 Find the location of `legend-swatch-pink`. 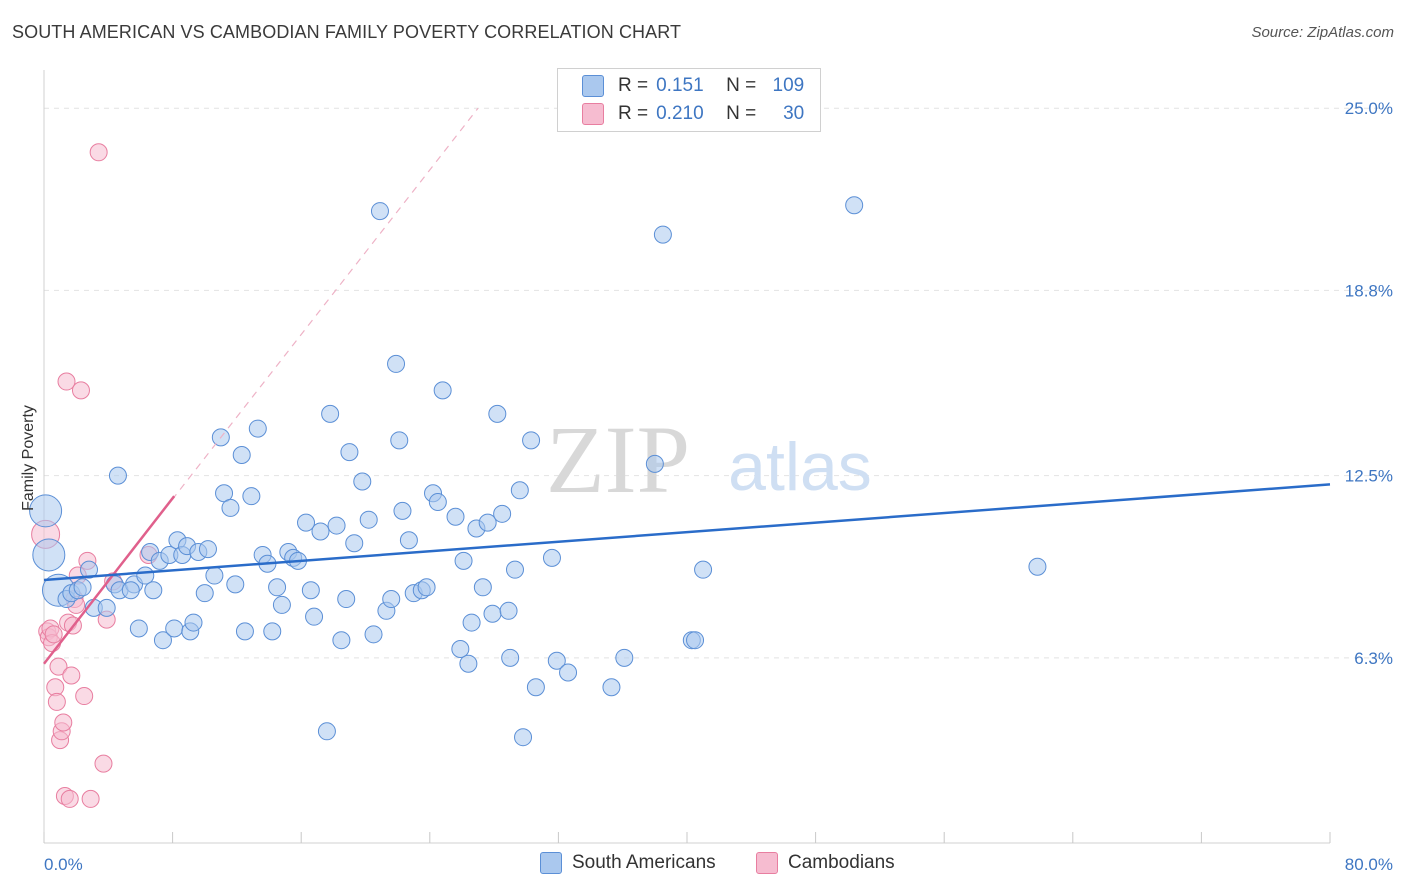

legend-swatch-pink is located at coordinates (593, 114).